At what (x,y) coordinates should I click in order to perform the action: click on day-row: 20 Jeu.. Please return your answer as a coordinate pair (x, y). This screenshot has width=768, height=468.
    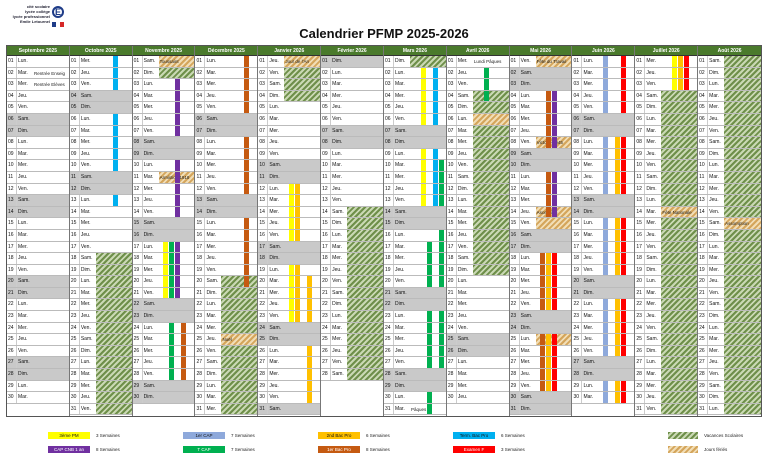
    Looking at the image, I should click on (163, 282).